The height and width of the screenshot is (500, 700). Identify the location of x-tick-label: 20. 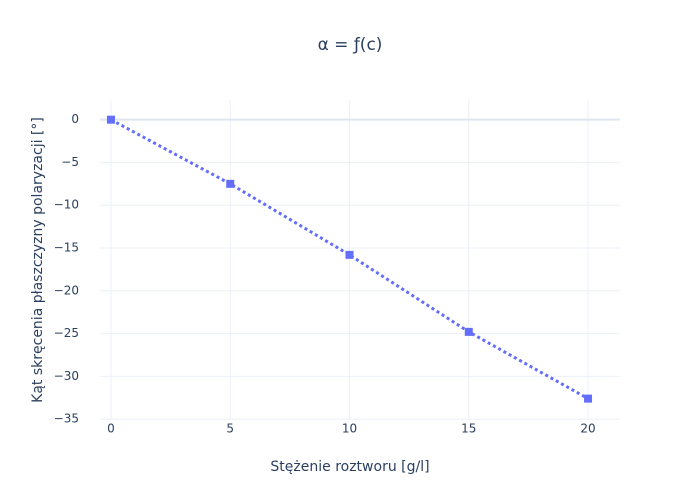
(587, 429).